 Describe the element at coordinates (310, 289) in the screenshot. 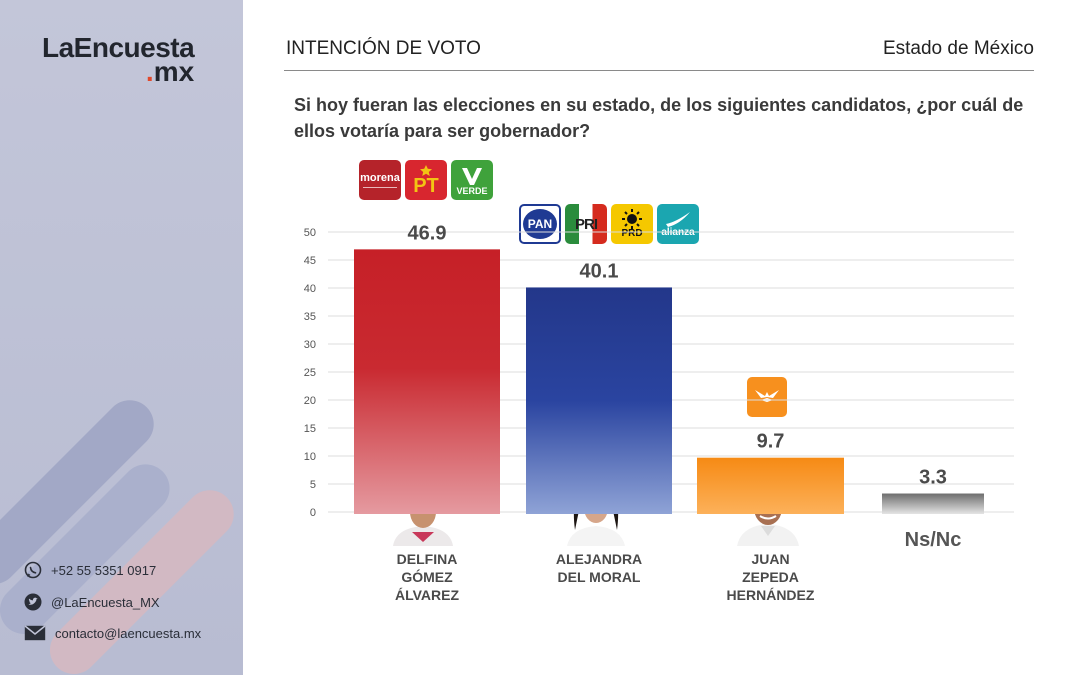

I see `y-tick-label: 40` at that location.